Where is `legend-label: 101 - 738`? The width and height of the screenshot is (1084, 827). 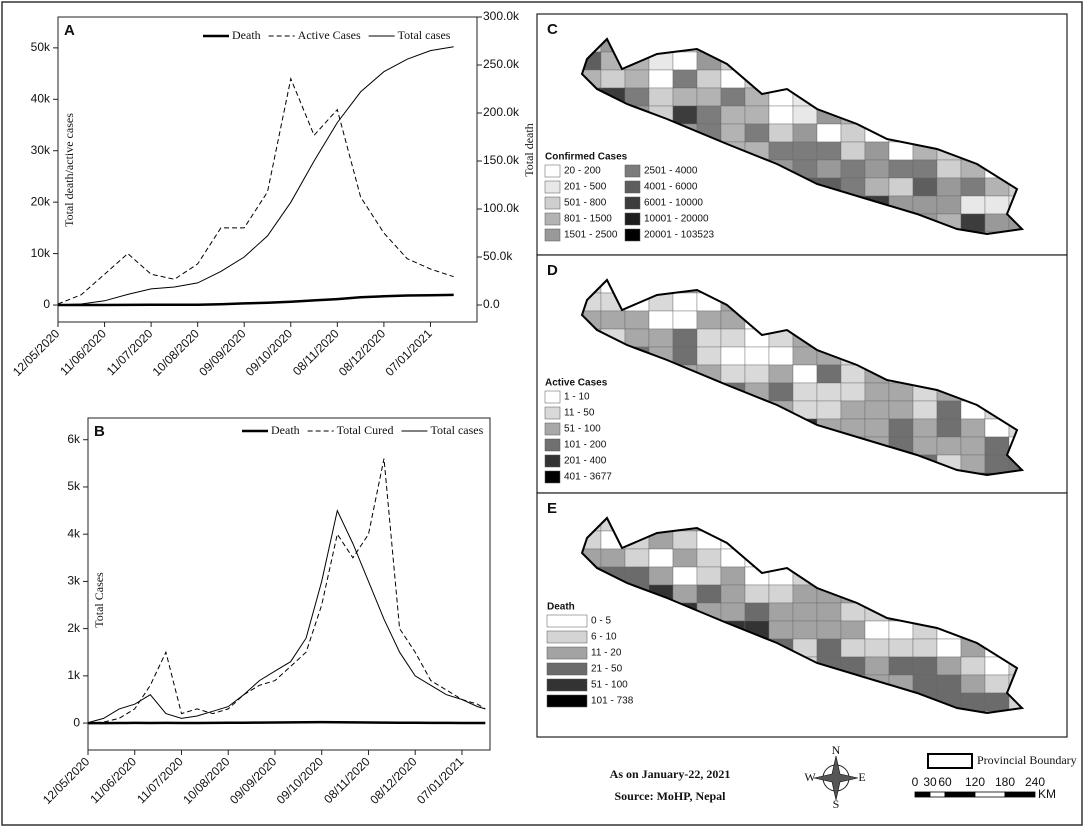
legend-label: 101 - 738 is located at coordinates (612, 701).